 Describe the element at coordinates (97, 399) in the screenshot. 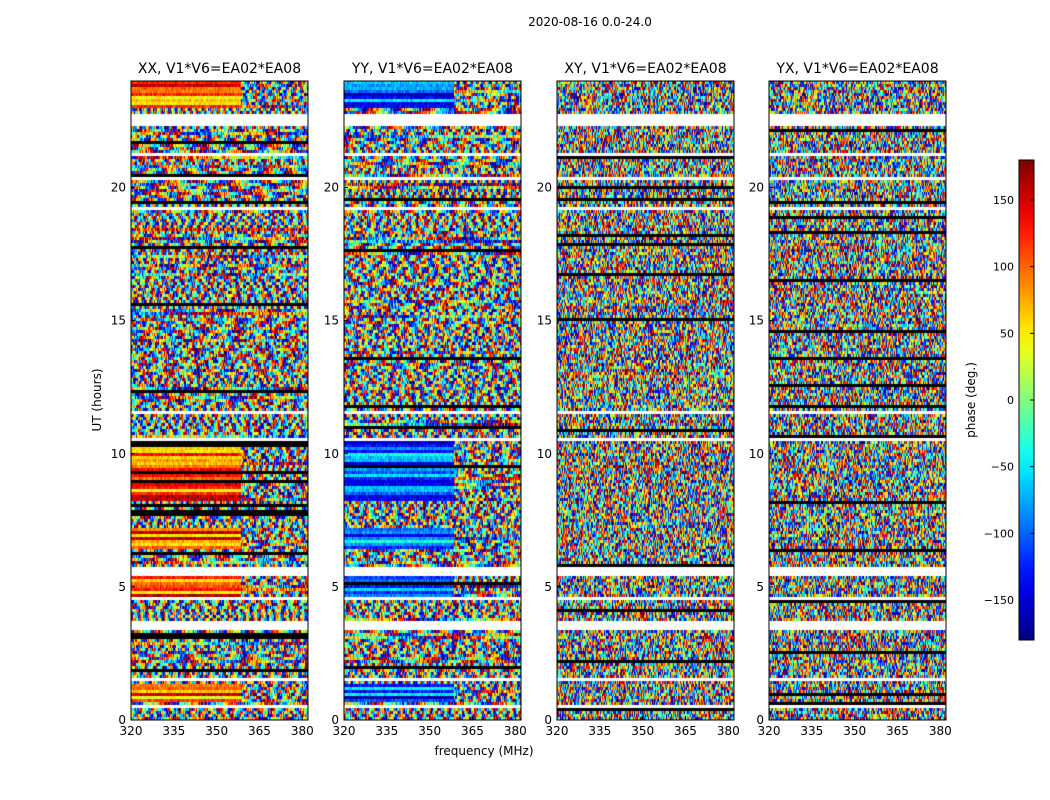

I see `y-axis-label: UT (hours)` at that location.